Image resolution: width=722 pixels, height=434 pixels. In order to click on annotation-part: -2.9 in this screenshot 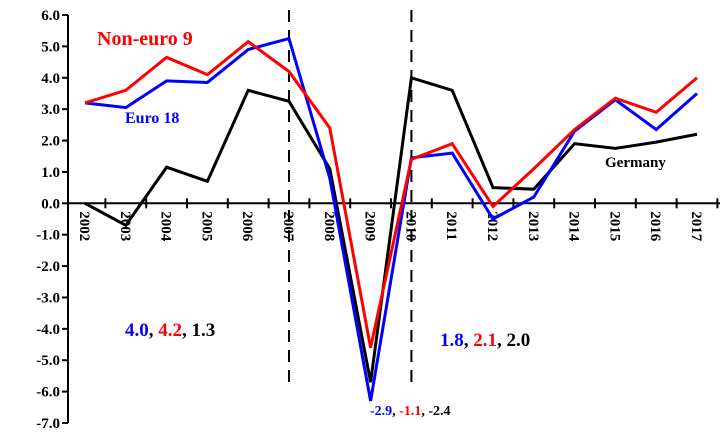, I will do `click(381, 411)`.